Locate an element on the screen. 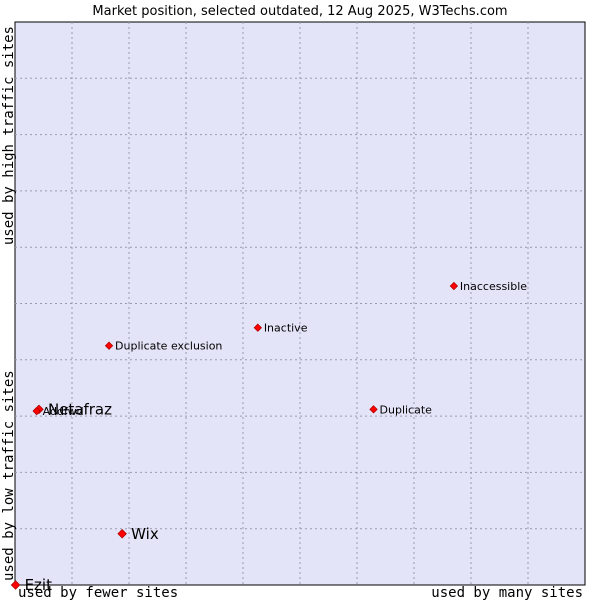 The height and width of the screenshot is (600, 600). data-point-duplicate is located at coordinates (373, 409).